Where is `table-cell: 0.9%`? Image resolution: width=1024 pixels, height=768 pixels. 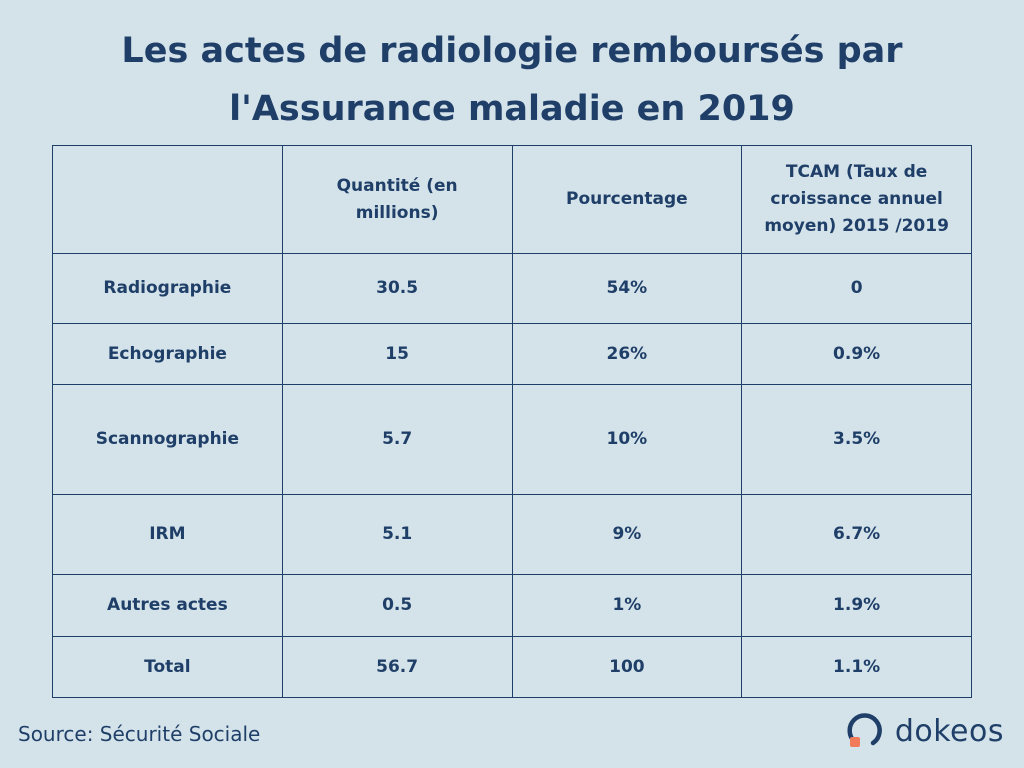
table-cell: 0.9% is located at coordinates (856, 354).